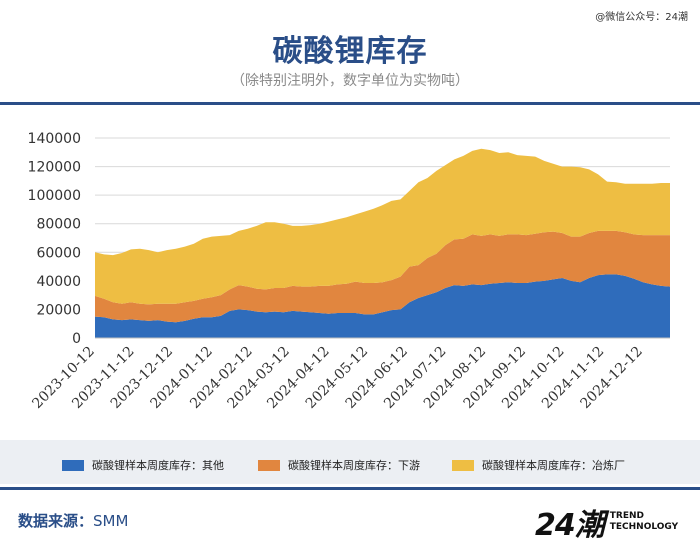  What do you see at coordinates (382, 306) in the screenshot?
I see `area-series-other` at bounding box center [382, 306].